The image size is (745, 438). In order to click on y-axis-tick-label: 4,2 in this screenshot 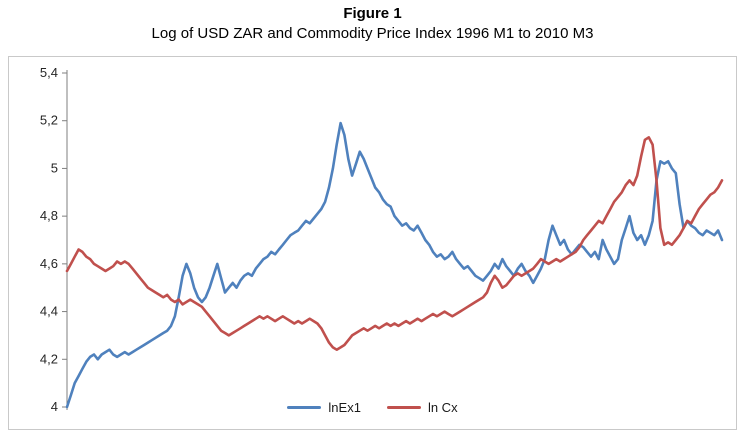, I will do `click(49, 358)`.